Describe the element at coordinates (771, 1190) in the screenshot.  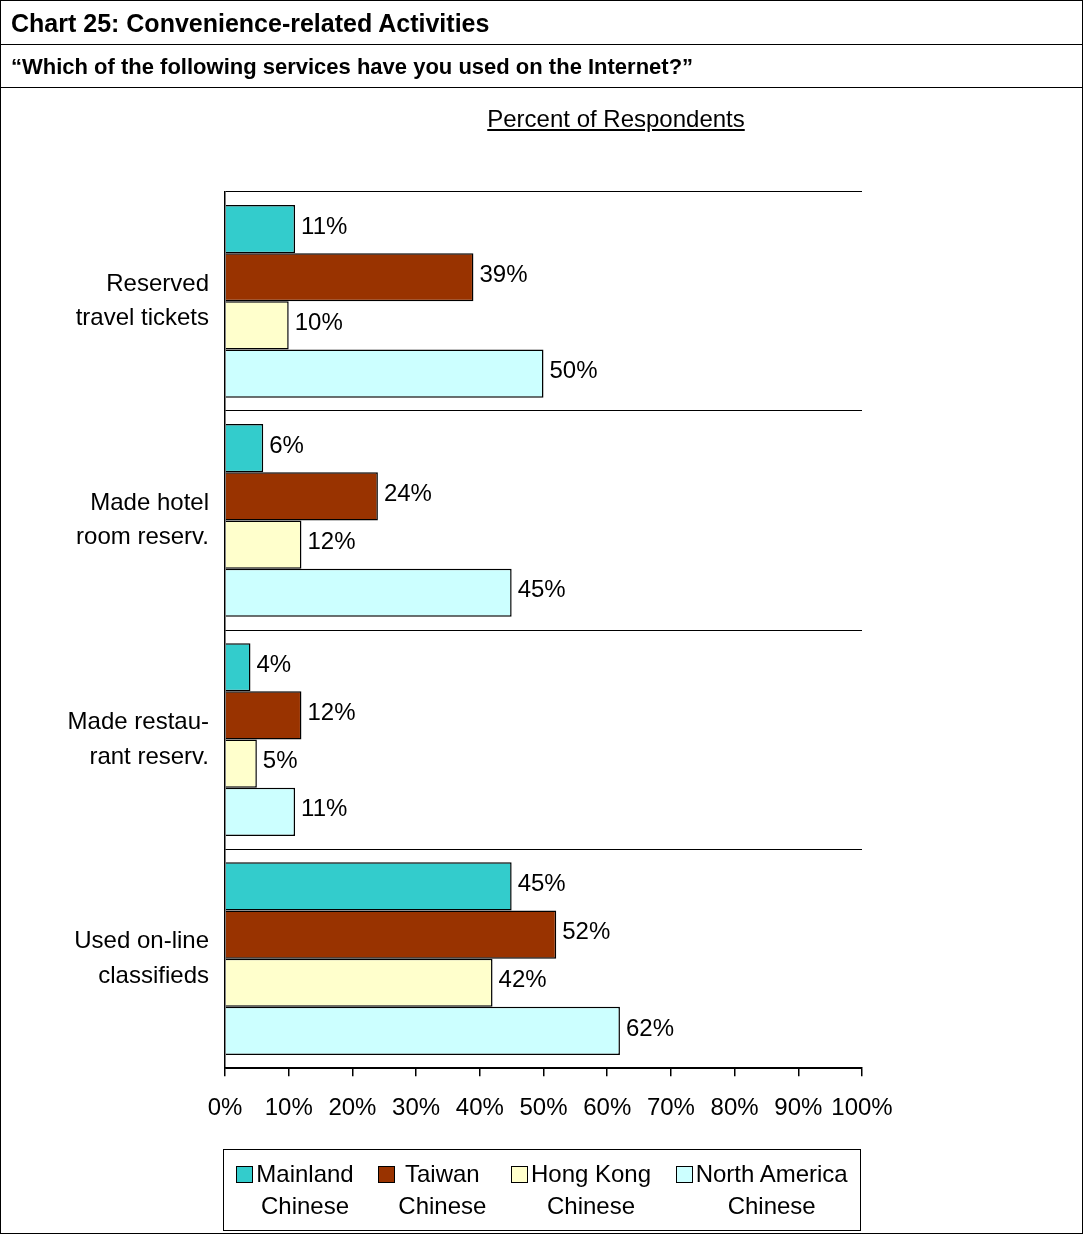
I see `legend-label: North America Chinese` at that location.